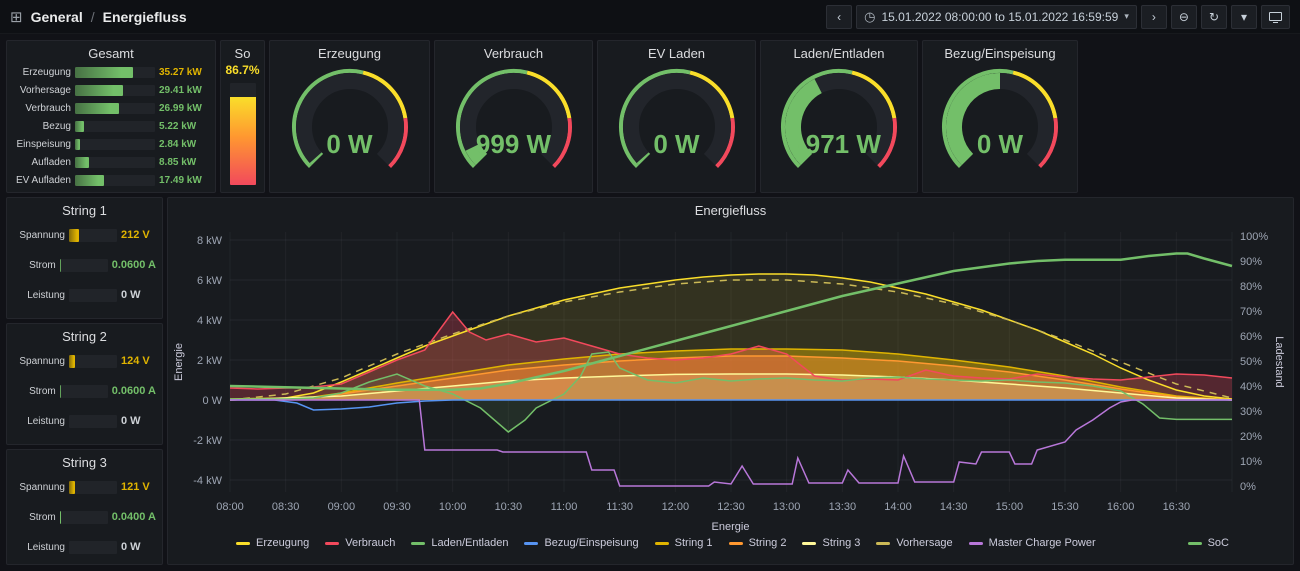  Describe the element at coordinates (676, 507) in the screenshot. I see `svg-text: 12:00` at that location.